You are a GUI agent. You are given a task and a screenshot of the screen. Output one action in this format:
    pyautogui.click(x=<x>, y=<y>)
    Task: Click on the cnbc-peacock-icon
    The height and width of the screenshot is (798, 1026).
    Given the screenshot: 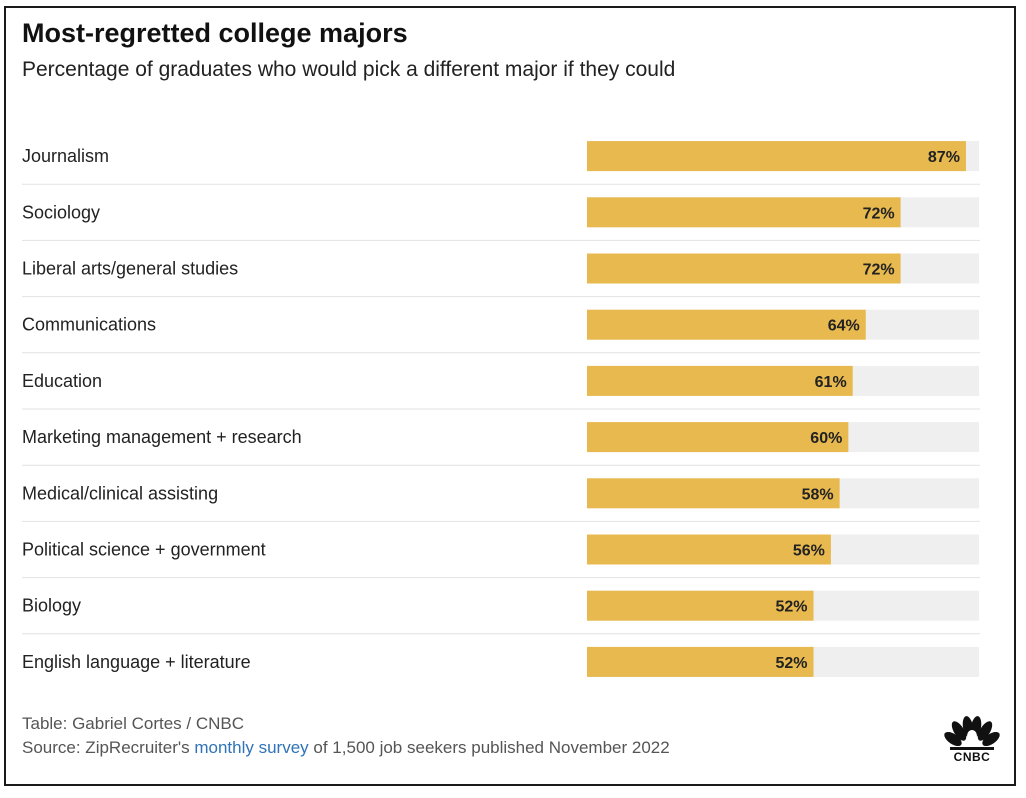 What is the action you would take?
    pyautogui.click(x=972, y=733)
    